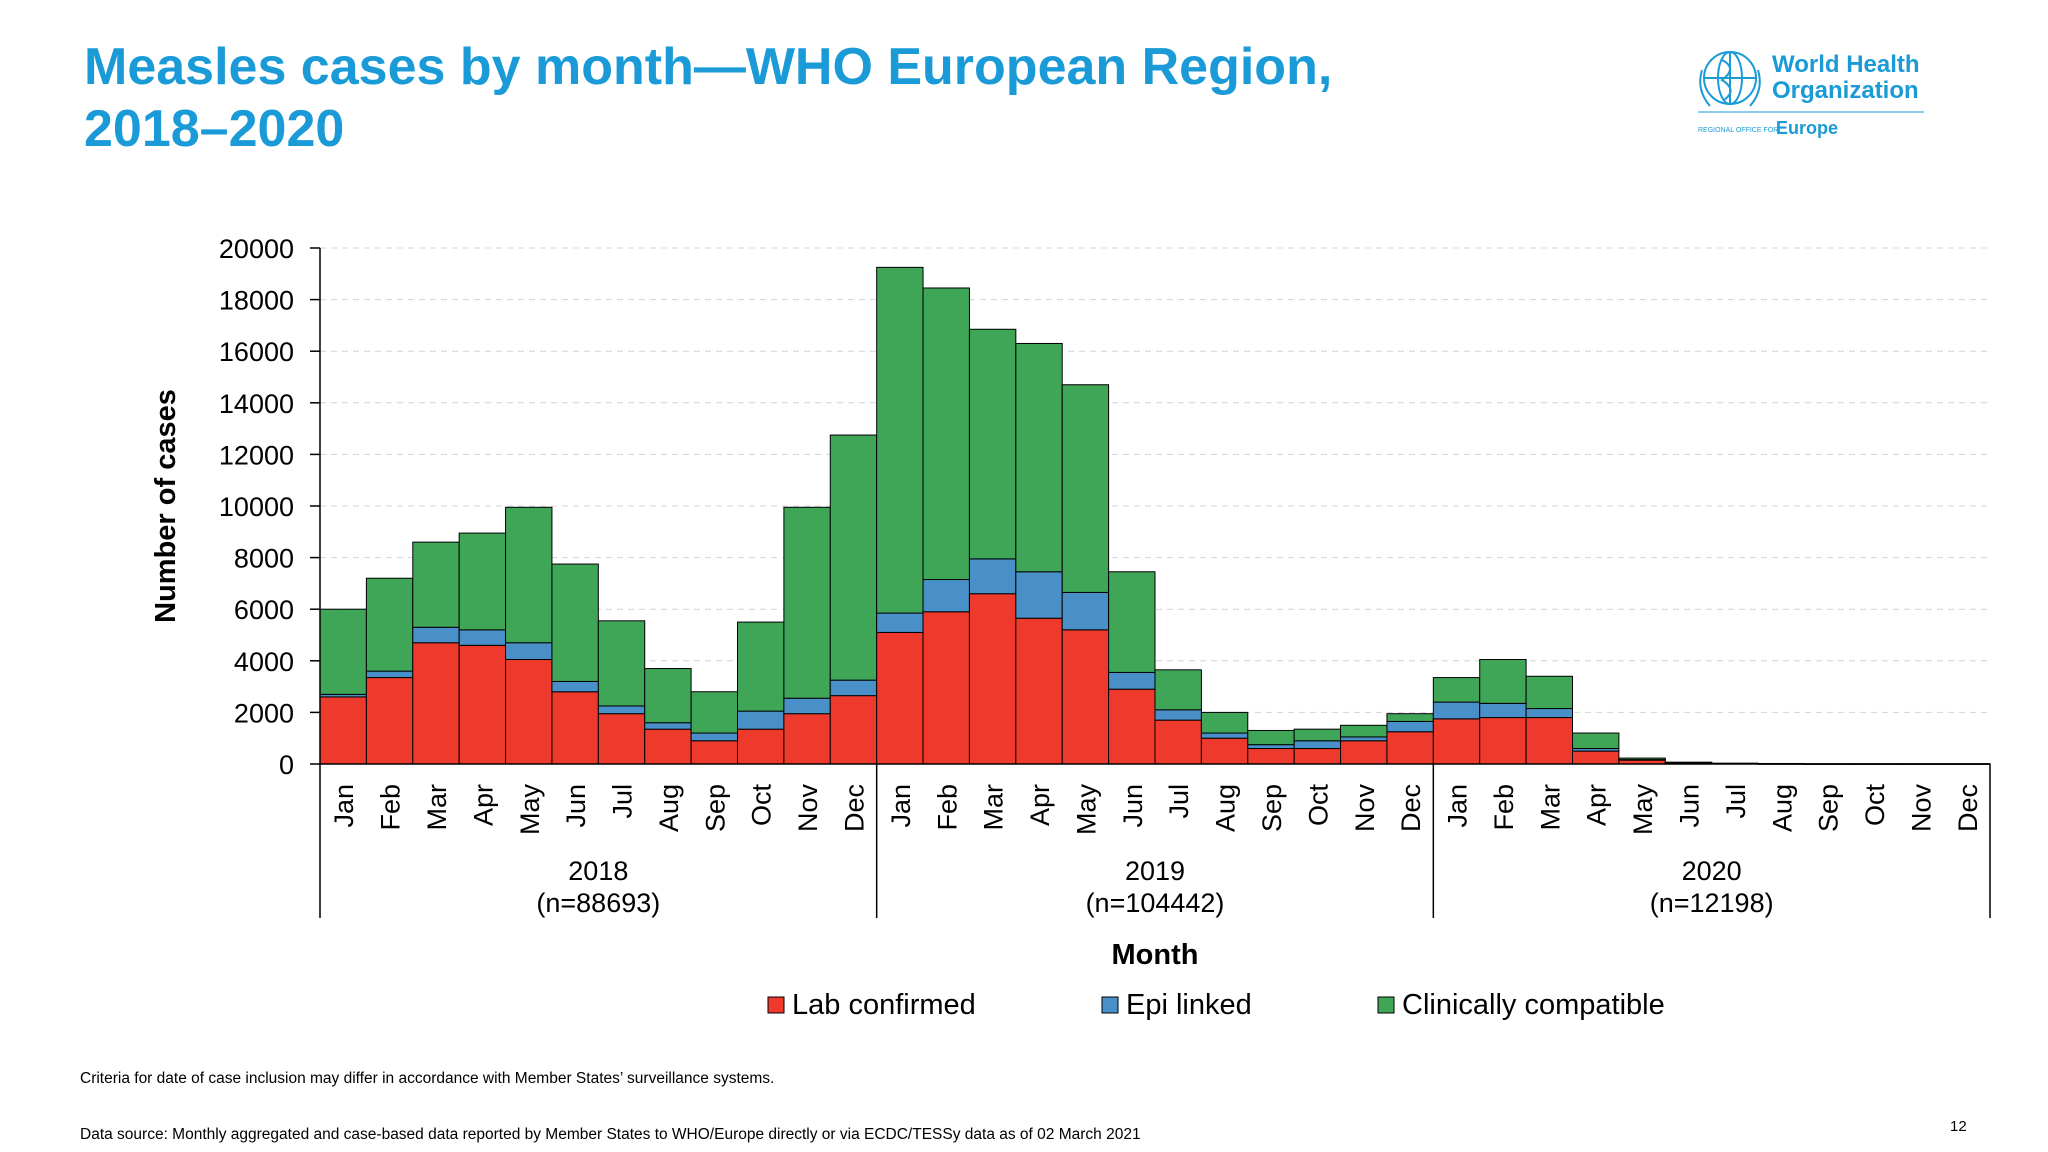 The height and width of the screenshot is (1152, 2048). I want to click on y-tick-label: 14000, so click(256, 404).